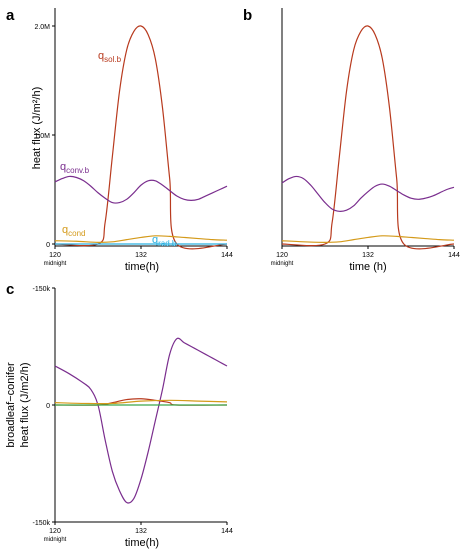 The image size is (464, 550). What do you see at coordinates (10, 289) in the screenshot?
I see `panel-letter-c: c` at bounding box center [10, 289].